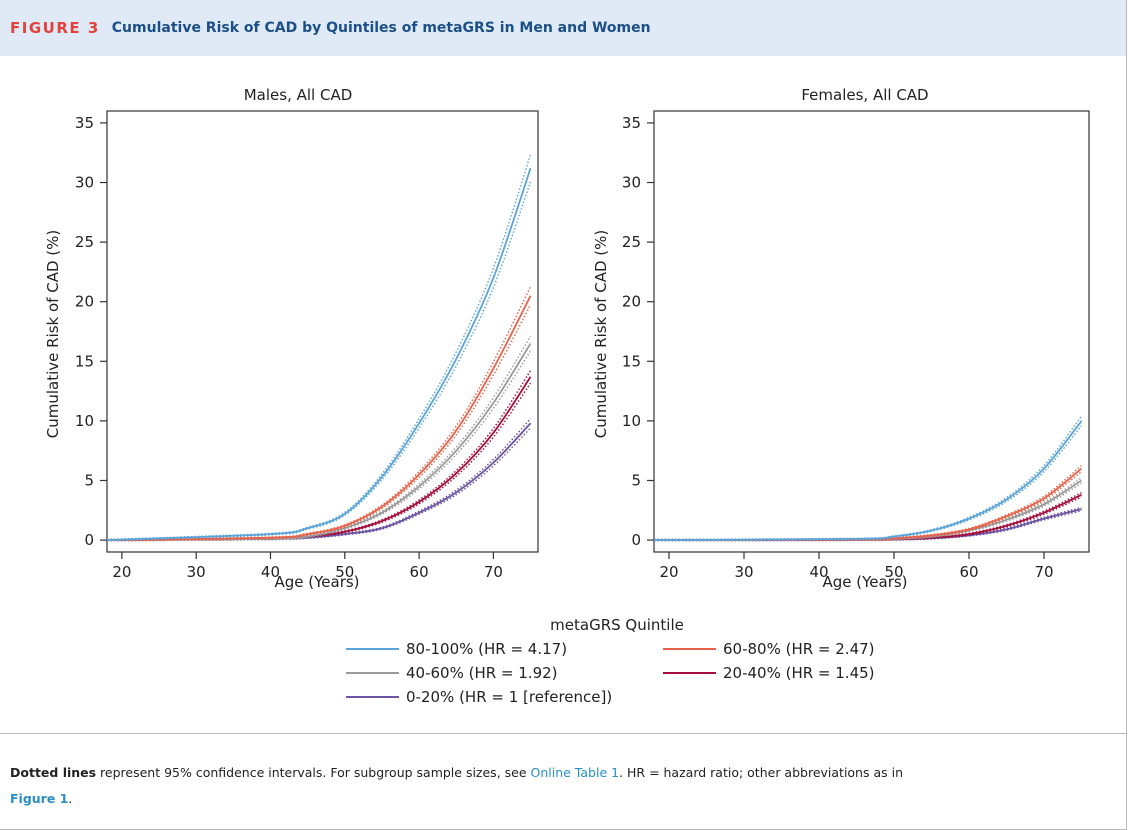 Image resolution: width=1128 pixels, height=830 pixels. Describe the element at coordinates (298, 95) in the screenshot. I see `chart-title: Males, All CAD` at that location.